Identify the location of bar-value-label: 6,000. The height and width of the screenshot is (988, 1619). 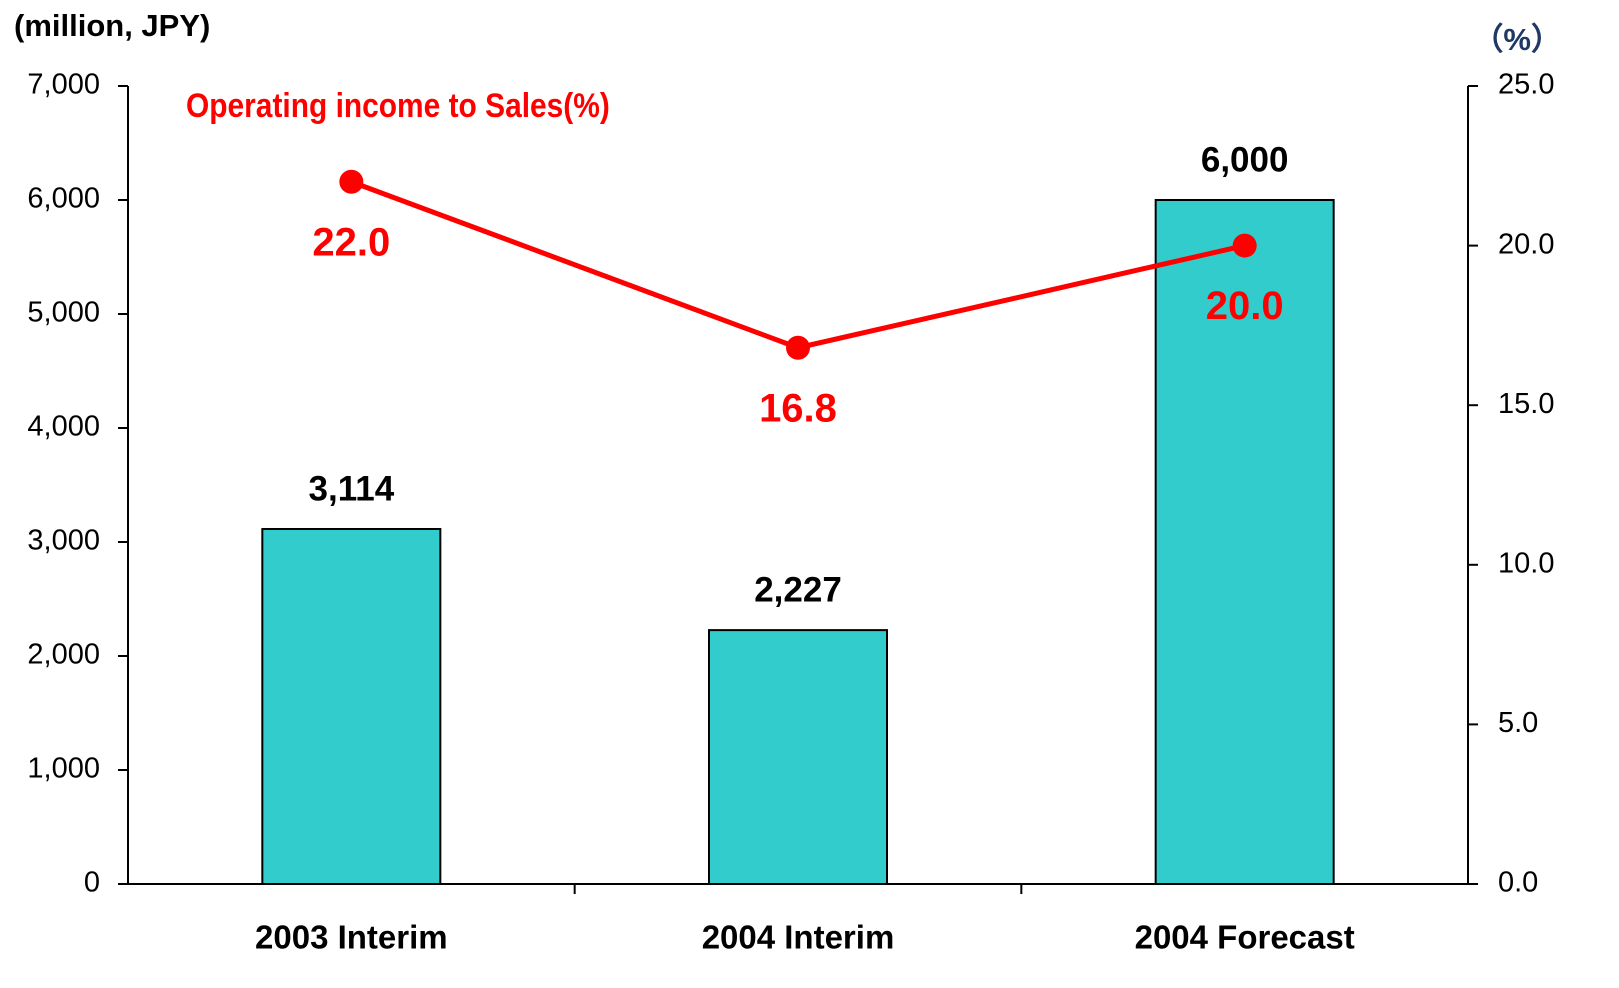
(1245, 159).